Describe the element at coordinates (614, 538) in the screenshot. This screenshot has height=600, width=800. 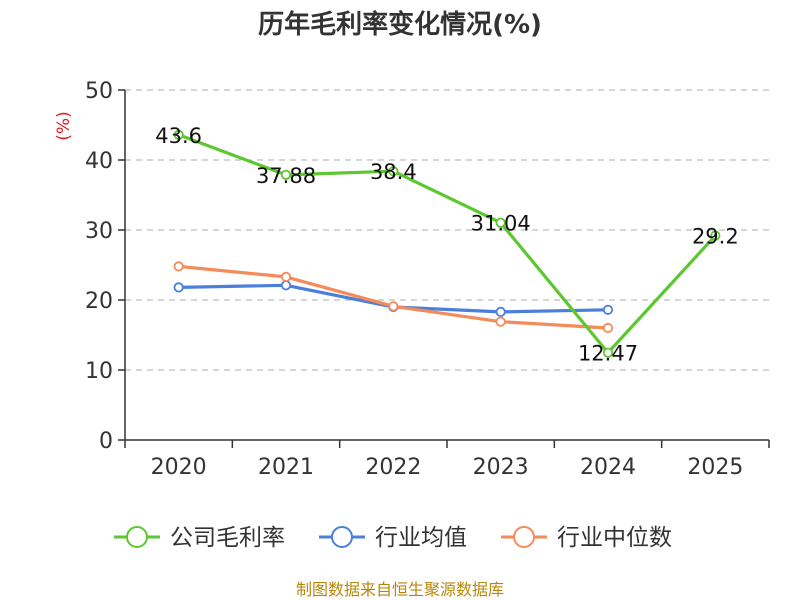
I see `legend-label: 行业中位数` at that location.